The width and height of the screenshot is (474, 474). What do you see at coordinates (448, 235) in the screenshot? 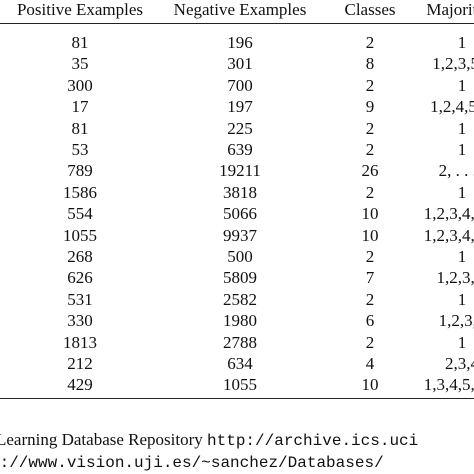
I see `table-cell: 1,2,3,4,5,7,` at bounding box center [448, 235].